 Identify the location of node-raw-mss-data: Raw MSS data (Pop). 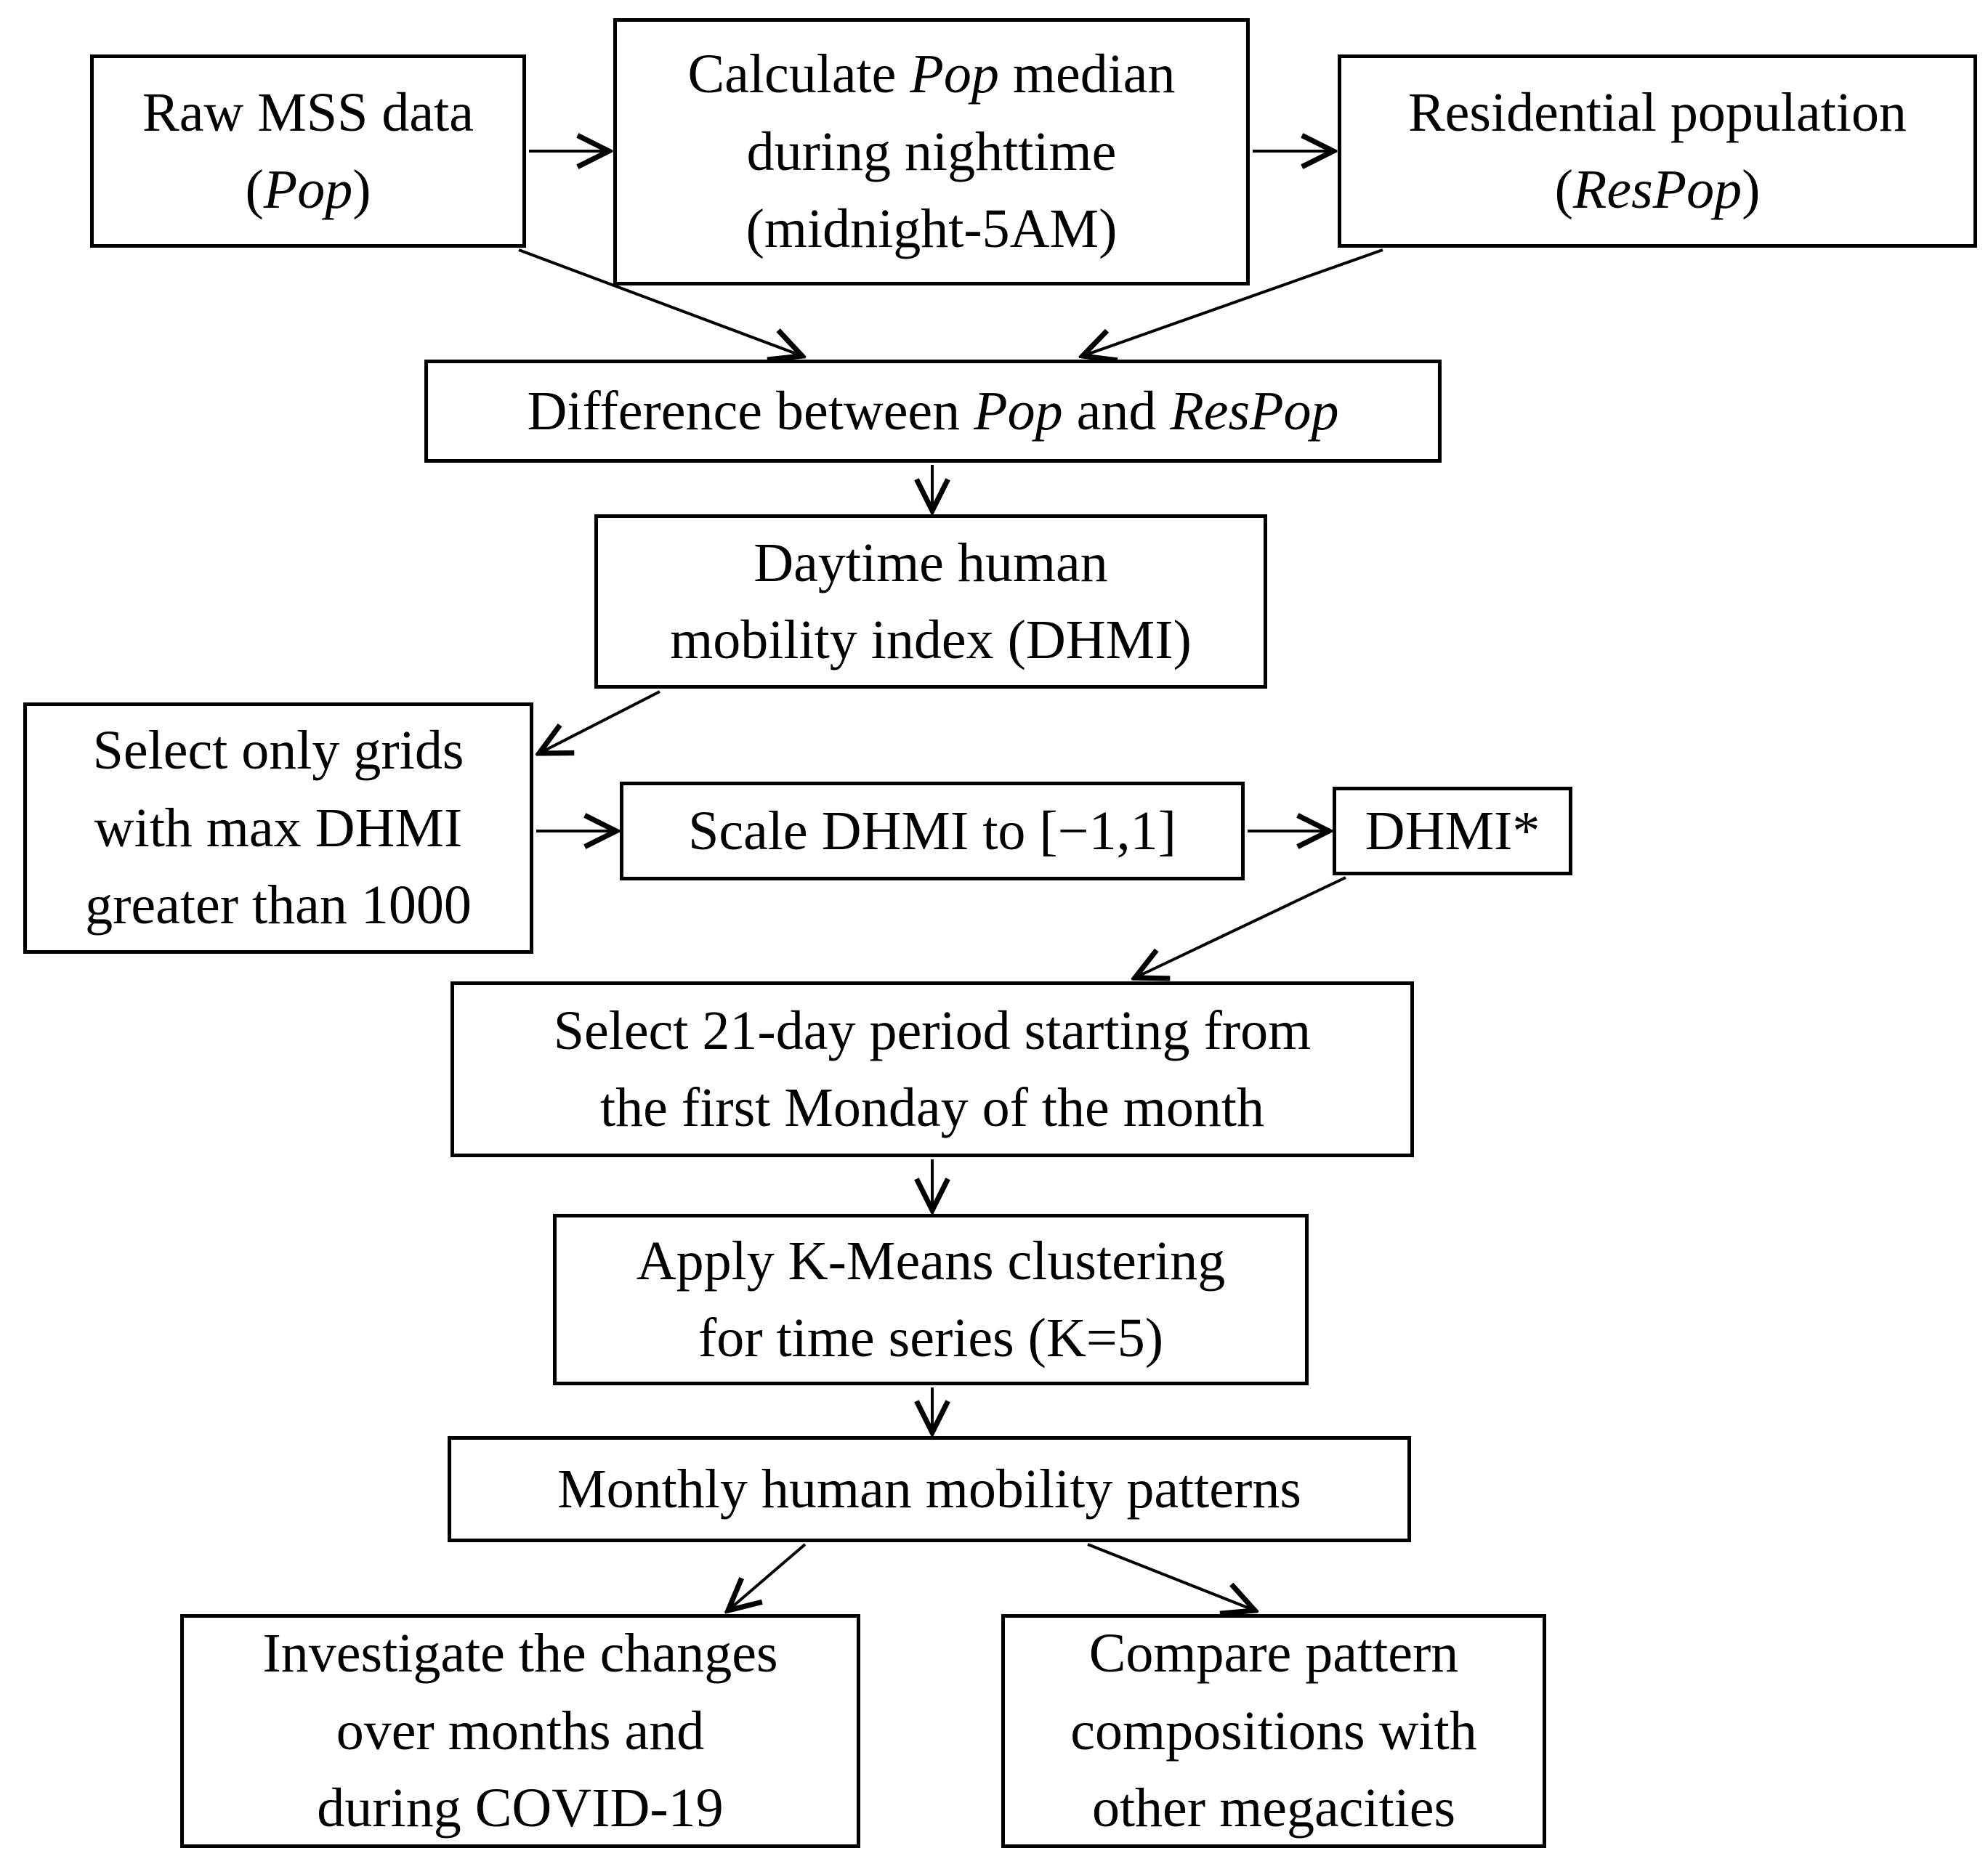
(308, 151).